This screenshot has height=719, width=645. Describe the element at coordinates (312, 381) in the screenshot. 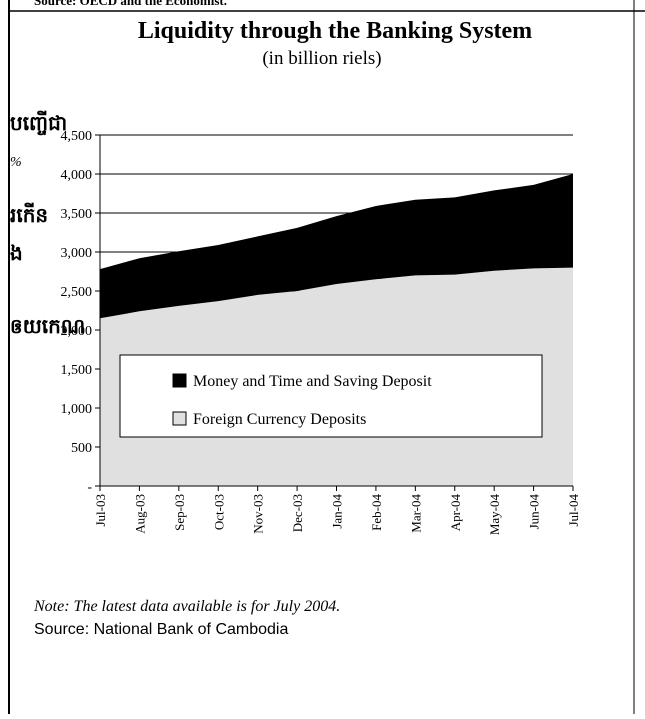

I see `legend-label: Money and Time and Saving Deposit` at that location.